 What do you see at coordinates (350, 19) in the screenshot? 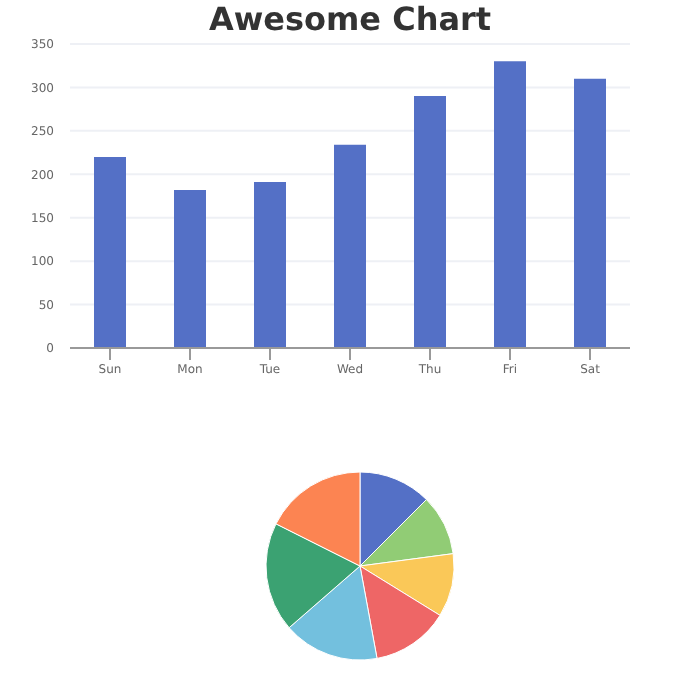
I see `chart-title: Awesome Chart` at bounding box center [350, 19].